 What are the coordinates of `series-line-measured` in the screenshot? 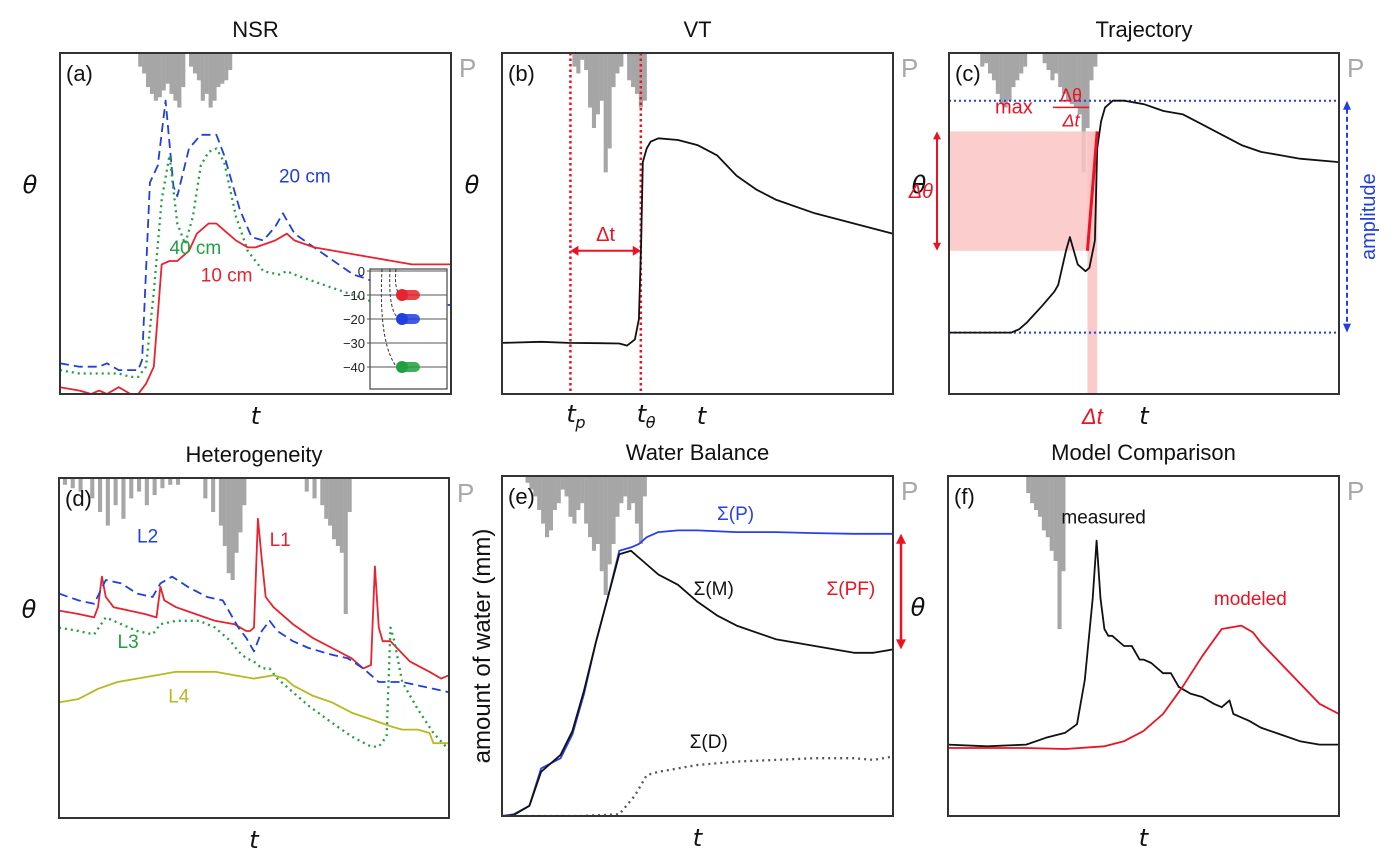 It's located at (1143, 643).